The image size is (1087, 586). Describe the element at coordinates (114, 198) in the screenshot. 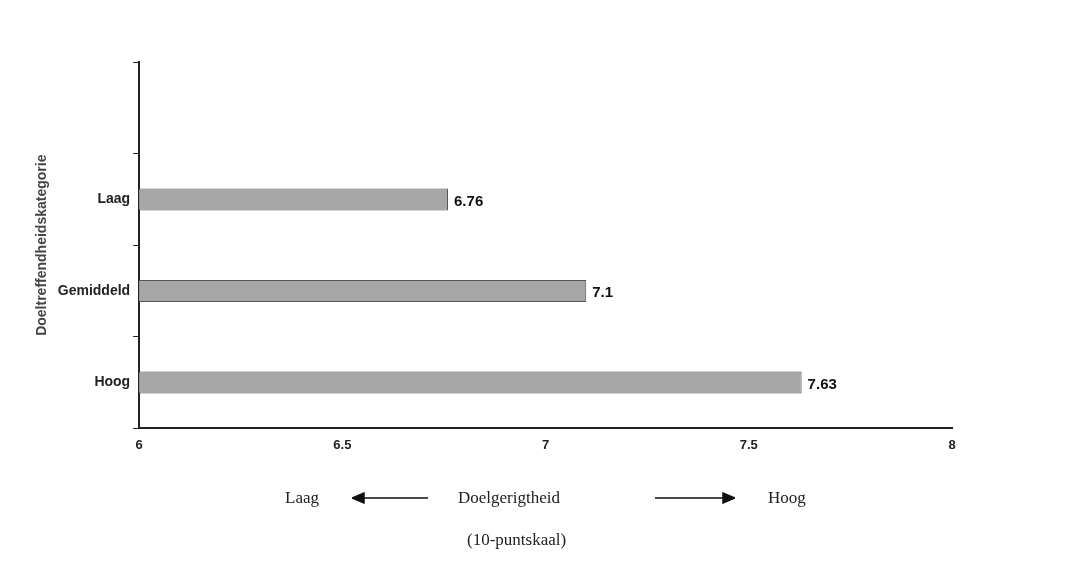

I see `y-tick-label: Laag` at that location.